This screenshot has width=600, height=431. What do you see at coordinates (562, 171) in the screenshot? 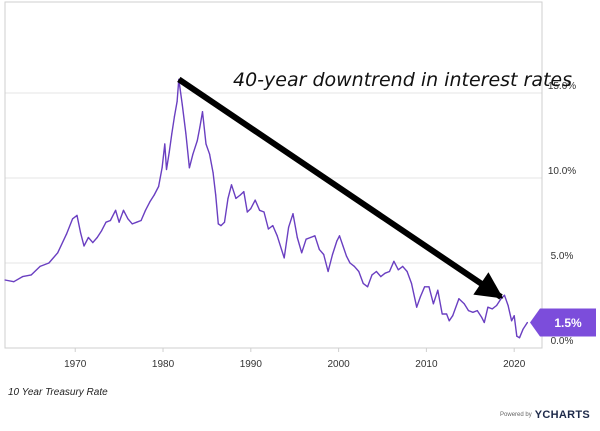
I see `y-tick-label: 10.0%` at bounding box center [562, 171].